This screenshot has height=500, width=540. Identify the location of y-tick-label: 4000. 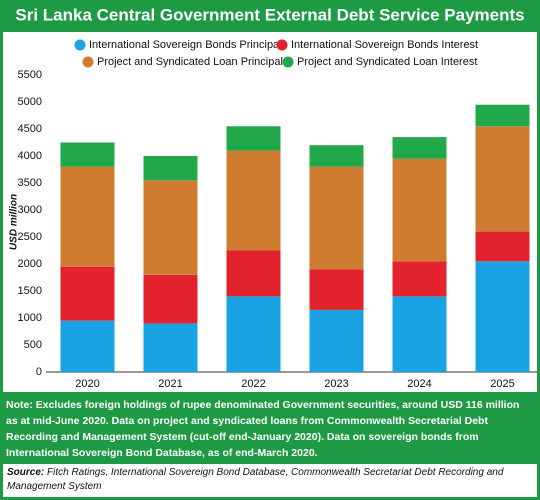
(30, 156).